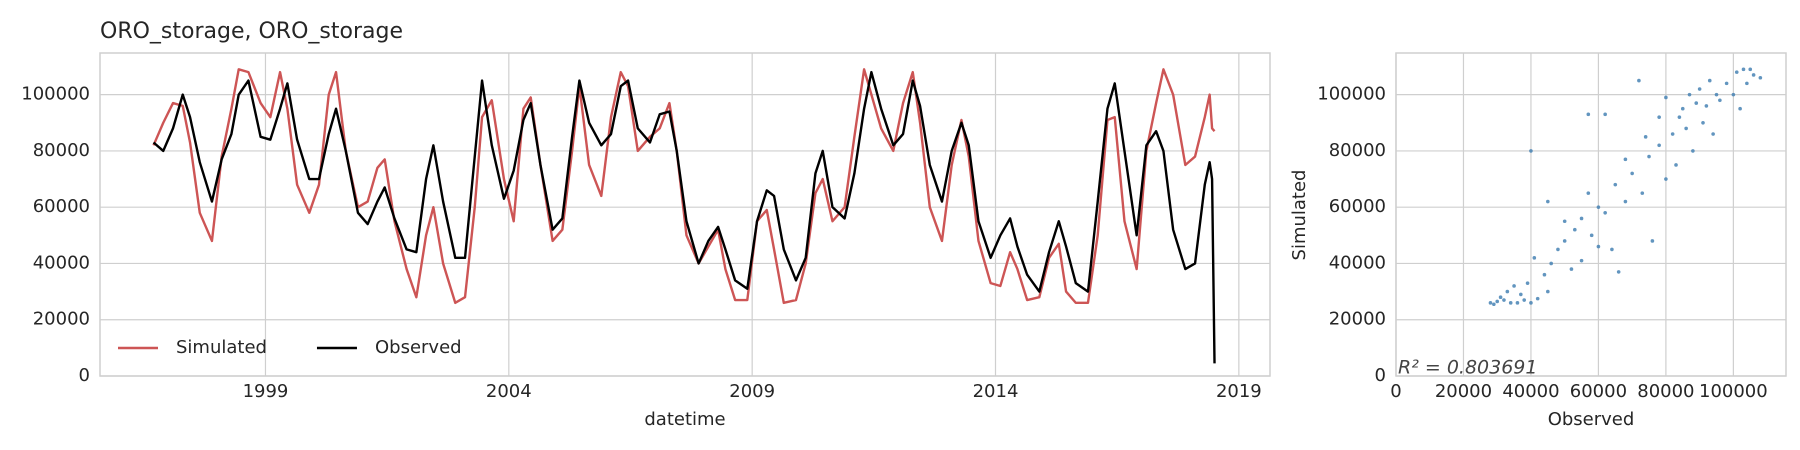 Image resolution: width=1800 pixels, height=450 pixels. I want to click on x-axis-label: Observed, so click(1591, 419).